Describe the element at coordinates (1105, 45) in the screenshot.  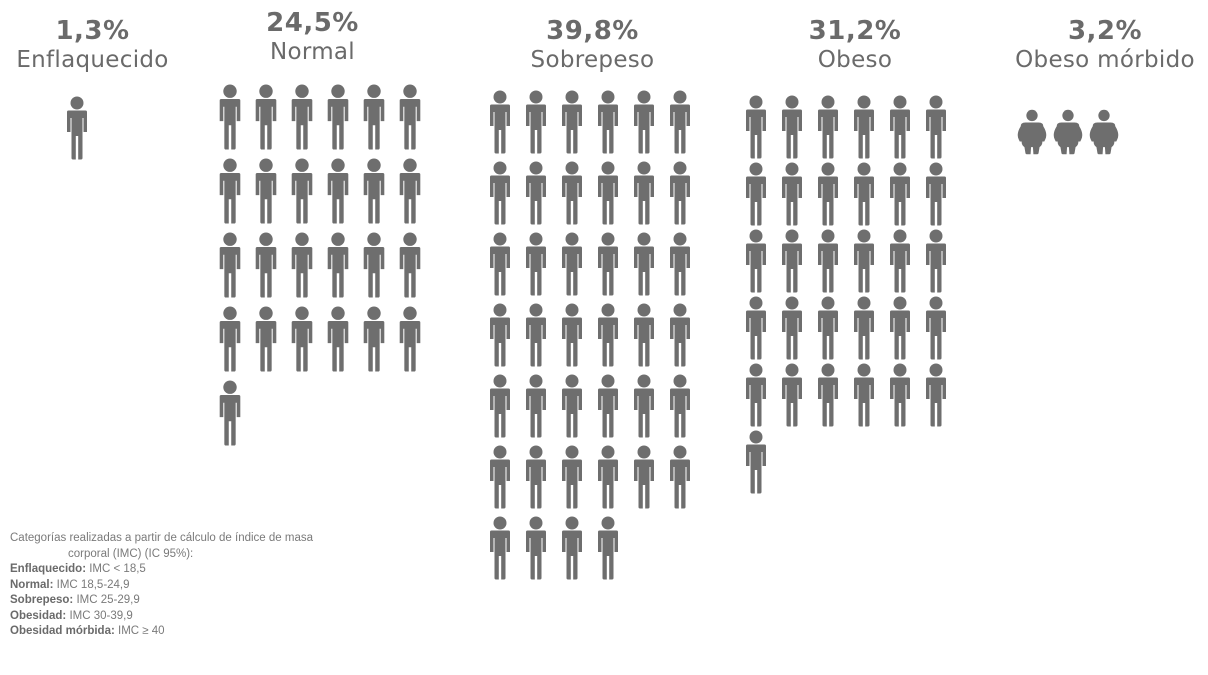
I see `category-header-obeso-morbido: 3,2% Obeso mórbido` at that location.